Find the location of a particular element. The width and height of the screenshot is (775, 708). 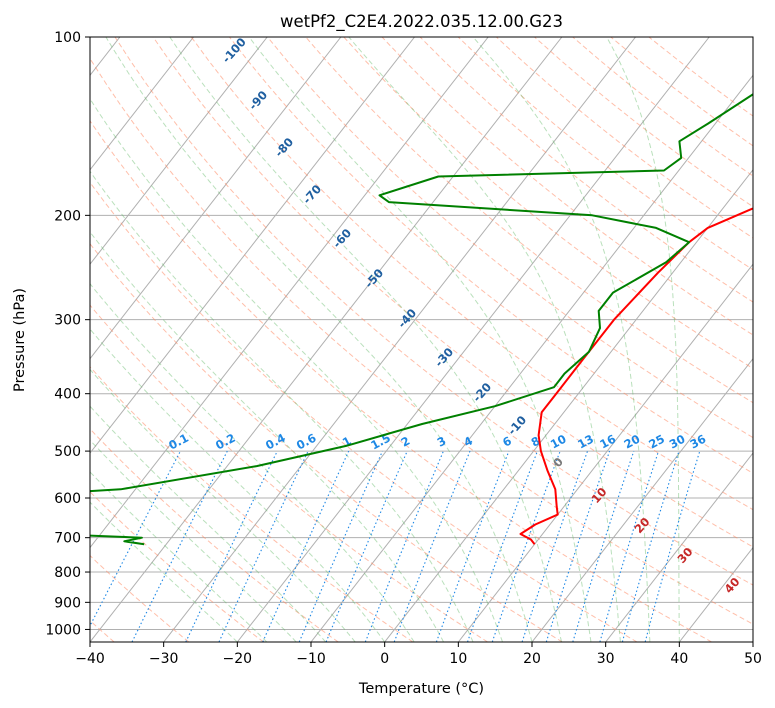

y-tick-label: 1000 is located at coordinates (63, 630).